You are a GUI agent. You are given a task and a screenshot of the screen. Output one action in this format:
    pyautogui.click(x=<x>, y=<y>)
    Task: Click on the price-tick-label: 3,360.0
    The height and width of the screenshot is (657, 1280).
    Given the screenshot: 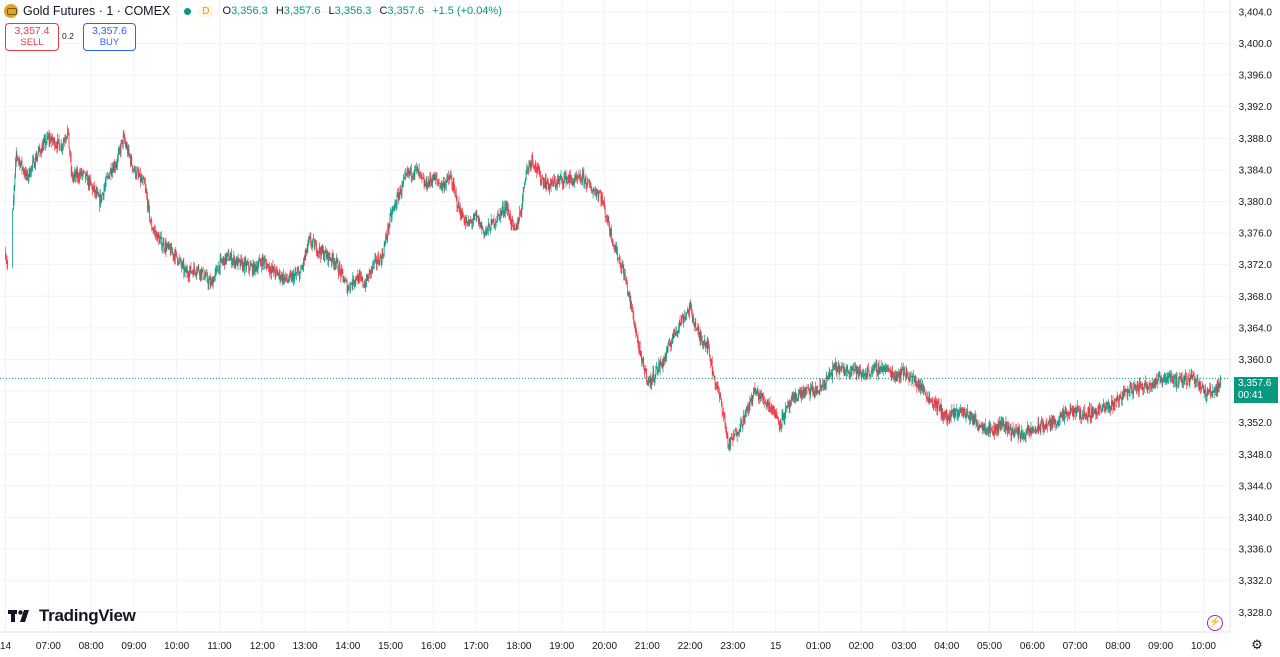 What is the action you would take?
    pyautogui.click(x=1256, y=360)
    